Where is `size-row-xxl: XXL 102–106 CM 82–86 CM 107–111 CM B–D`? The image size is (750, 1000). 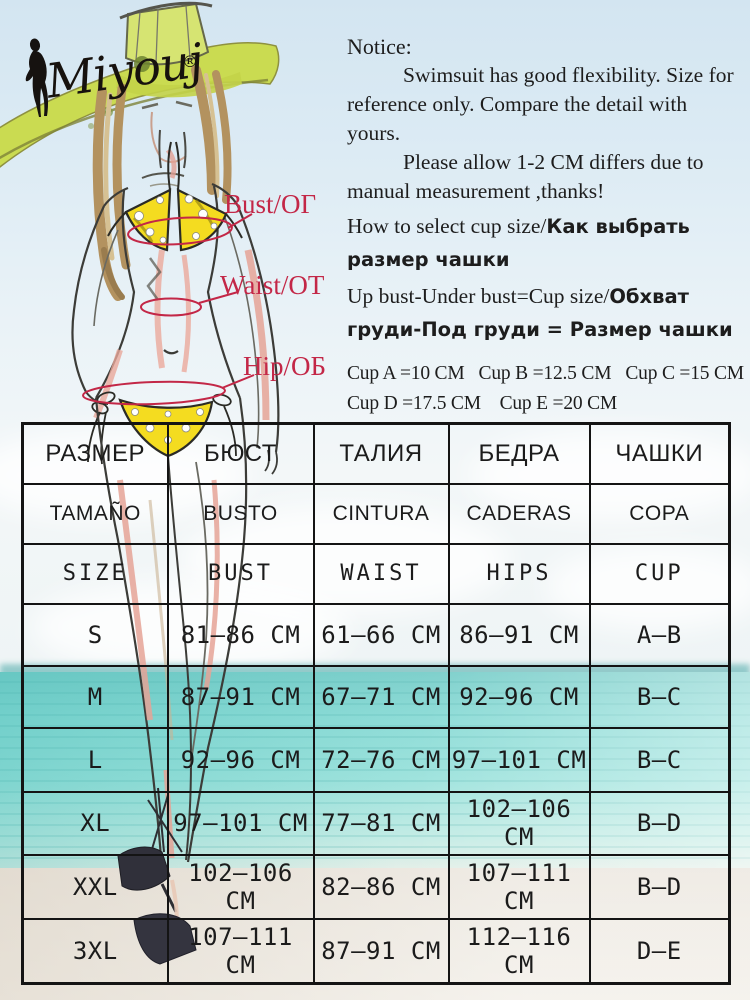 size-row-xxl: XXL 102–106 CM 82–86 CM 107–111 CM B–D is located at coordinates (376, 886).